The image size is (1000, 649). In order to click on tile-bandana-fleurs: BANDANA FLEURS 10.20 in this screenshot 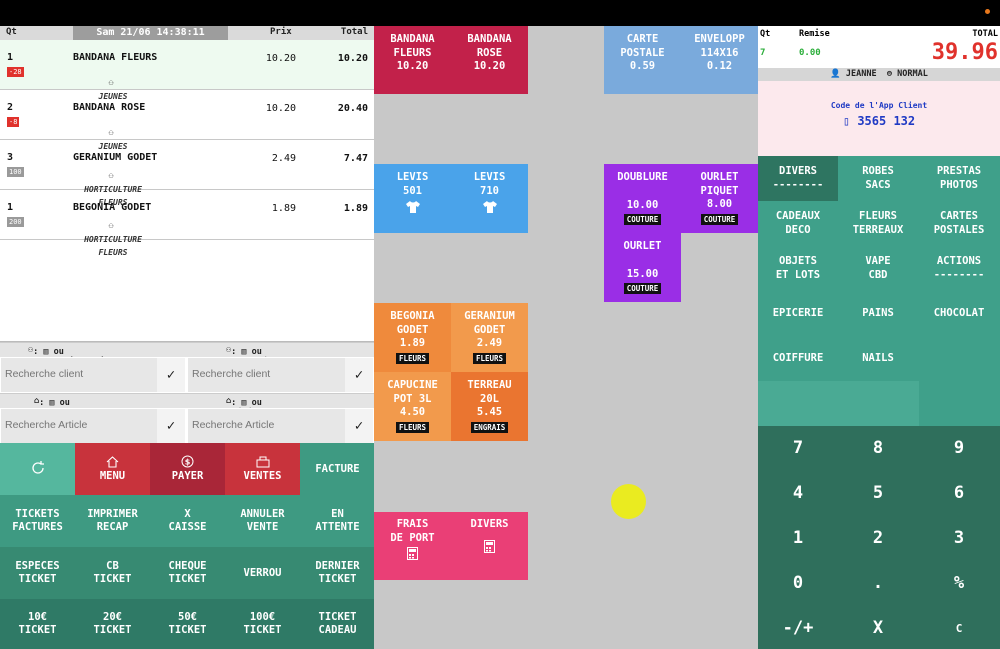, I will do `click(412, 60)`.